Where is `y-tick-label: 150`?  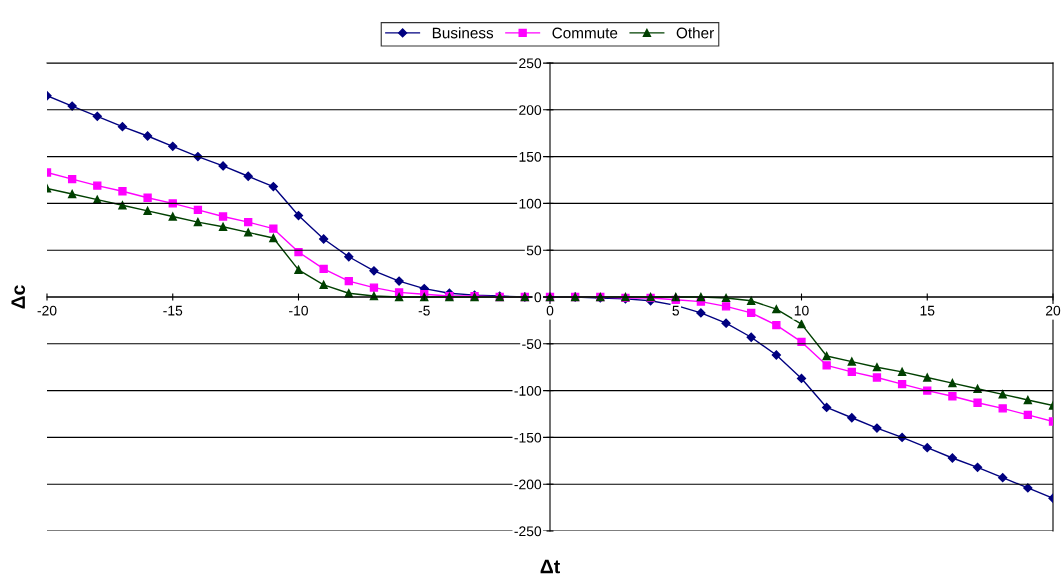
y-tick-label: 150 is located at coordinates (530, 156).